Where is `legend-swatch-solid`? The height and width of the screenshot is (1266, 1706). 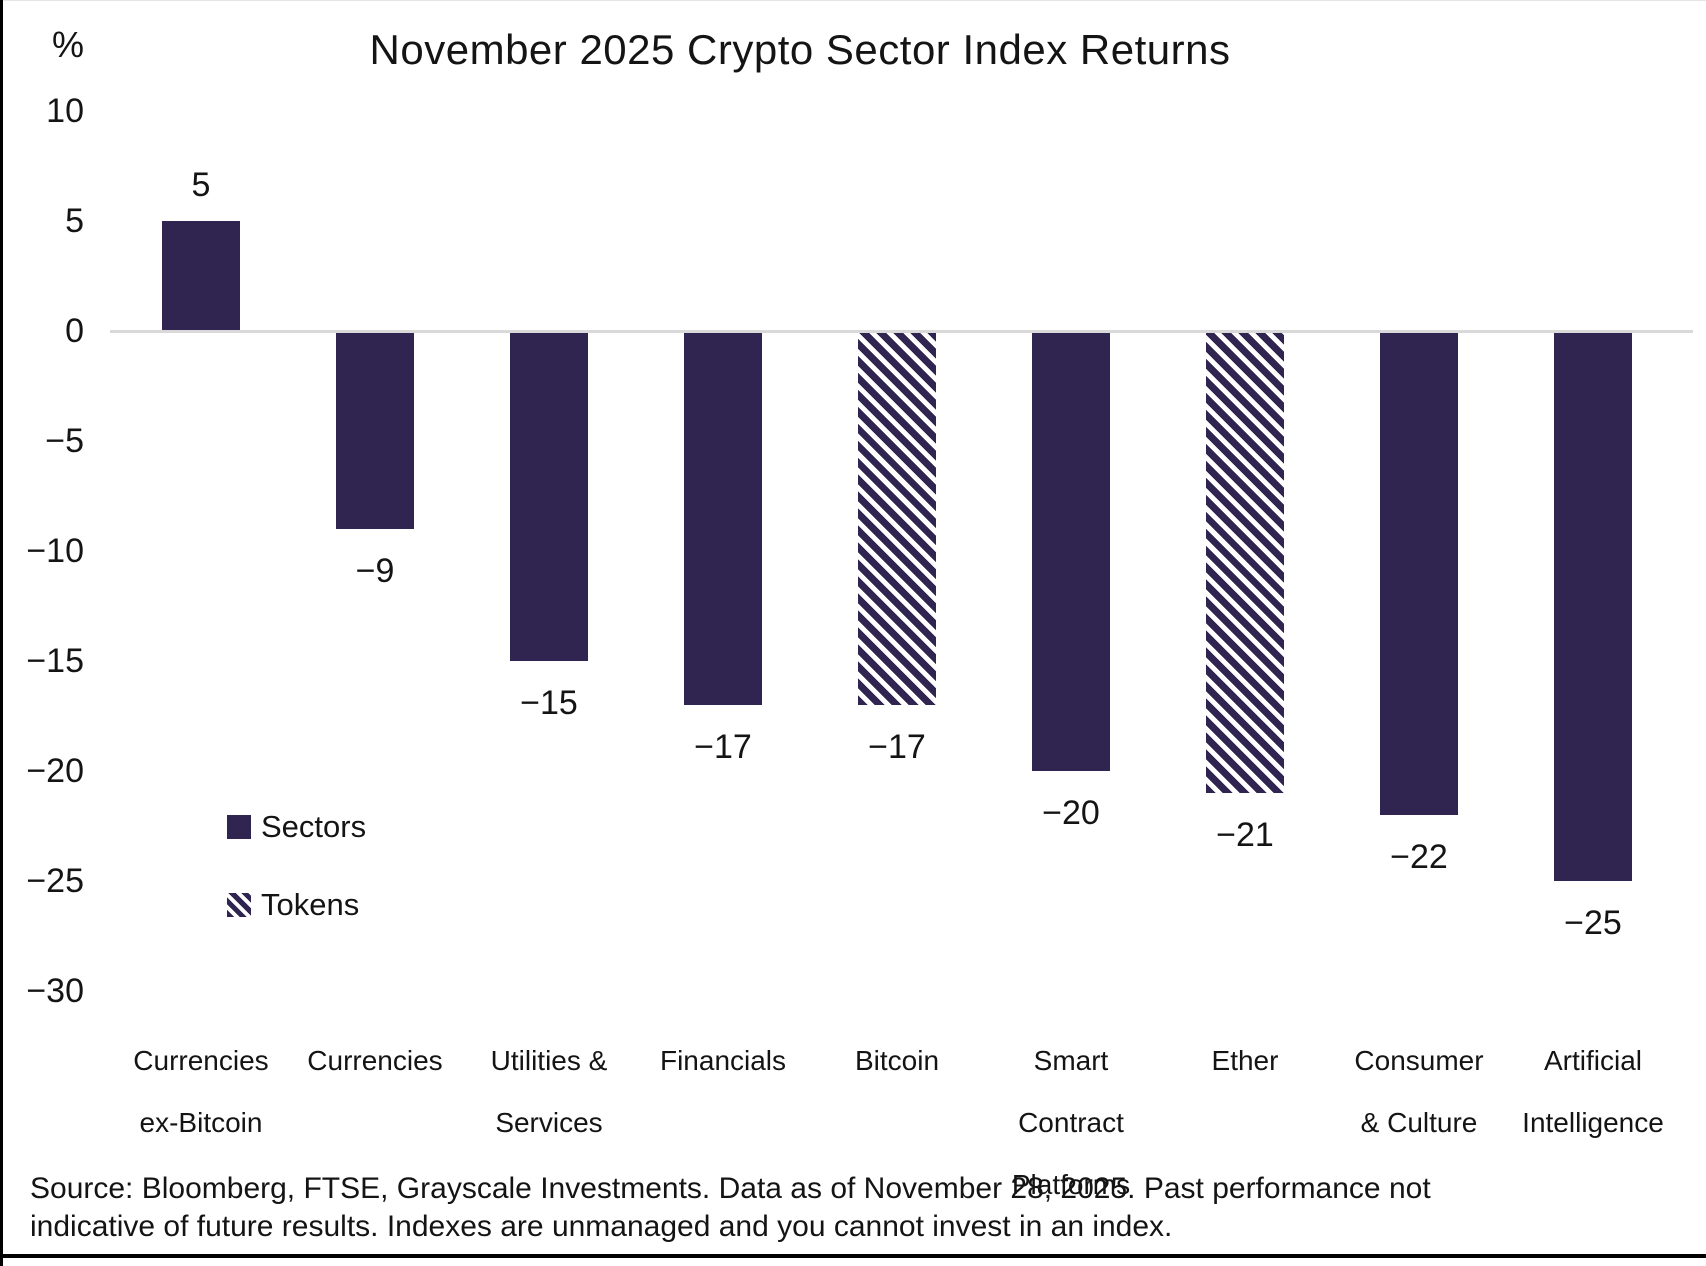
legend-swatch-solid is located at coordinates (239, 827).